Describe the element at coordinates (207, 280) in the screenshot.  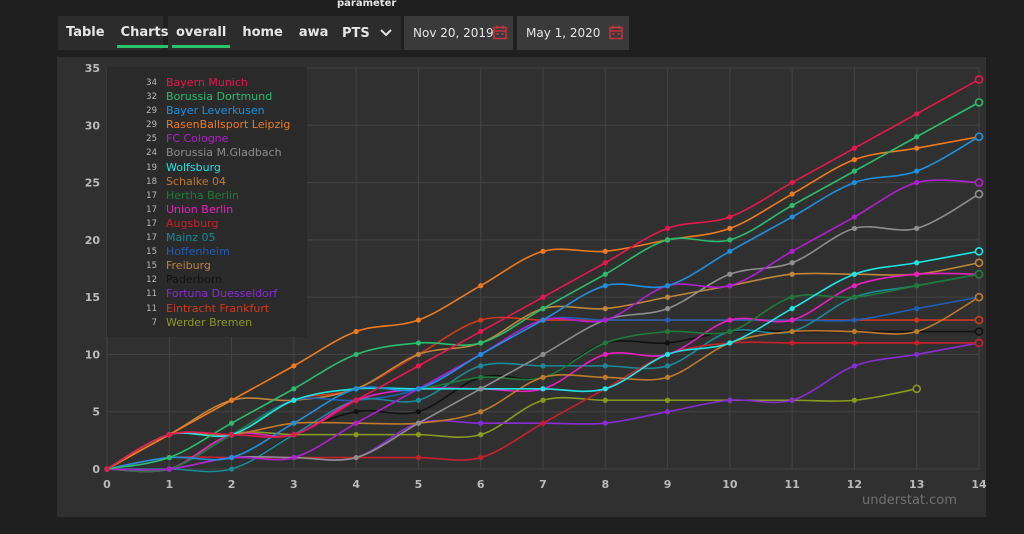
I see `legend-item: 12 Paderborn` at that location.